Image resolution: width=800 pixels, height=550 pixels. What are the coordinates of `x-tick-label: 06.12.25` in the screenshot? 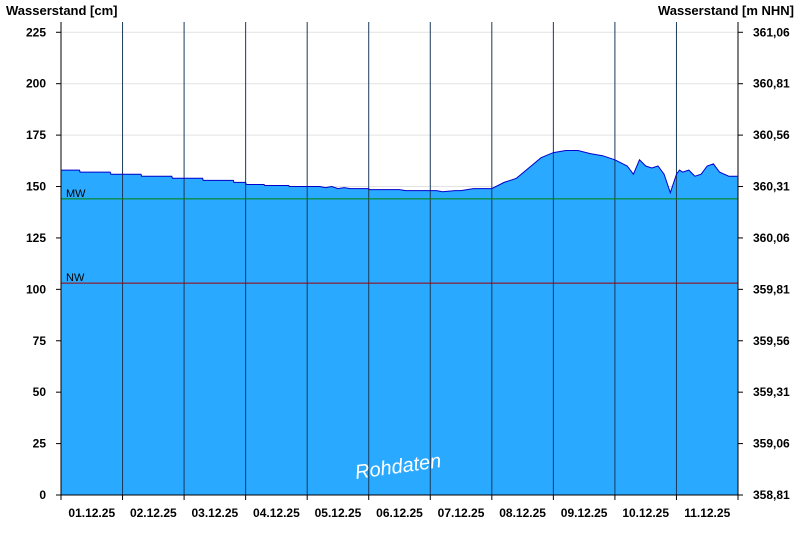 It's located at (399, 513).